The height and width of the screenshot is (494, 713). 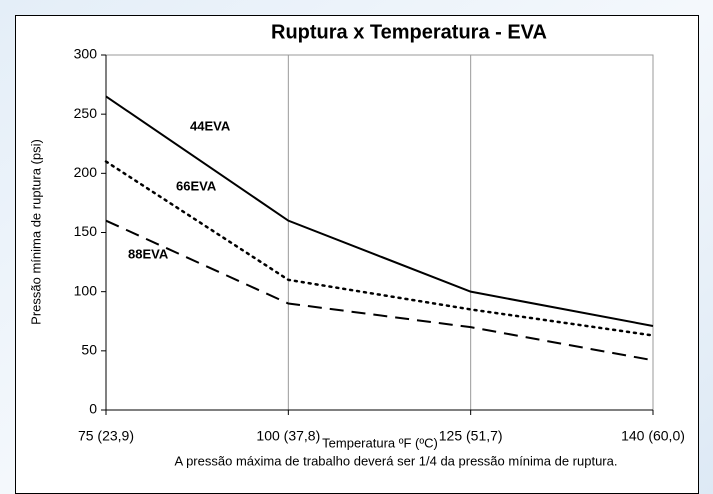 I want to click on y-tick-label: 150, so click(x=86, y=231).